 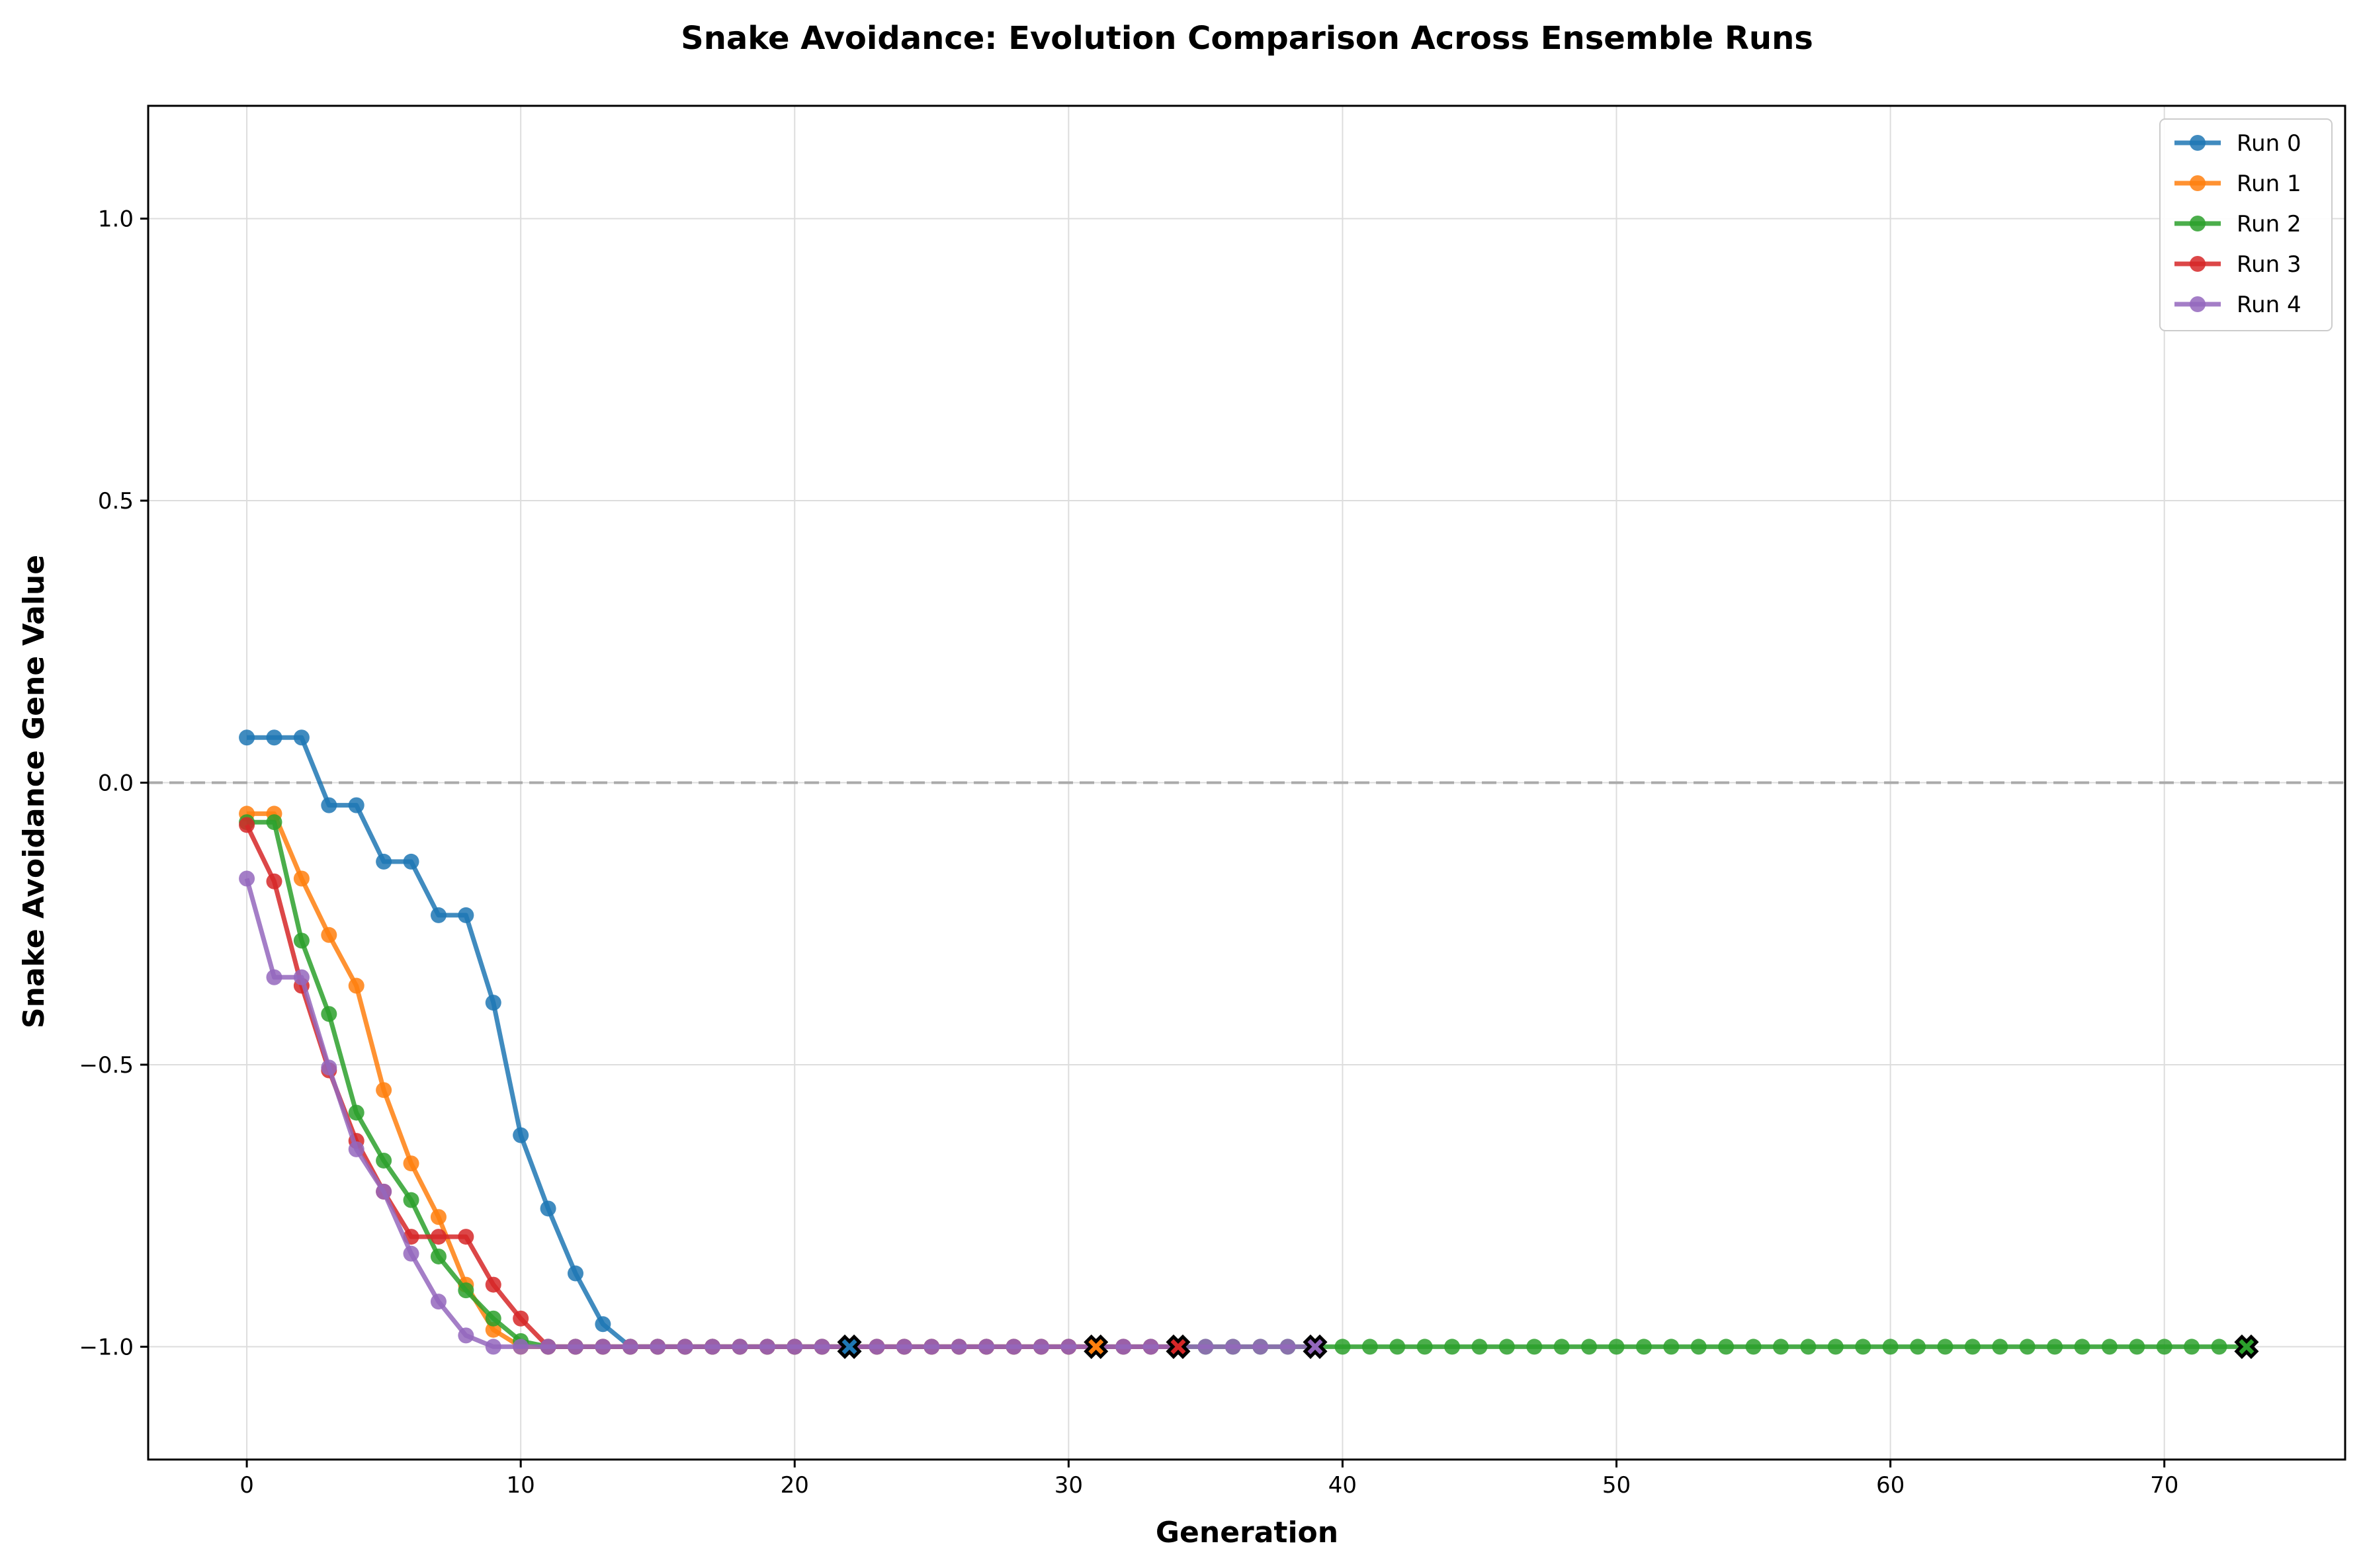 I want to click on y-tick-label: −0.5, so click(x=106, y=1065).